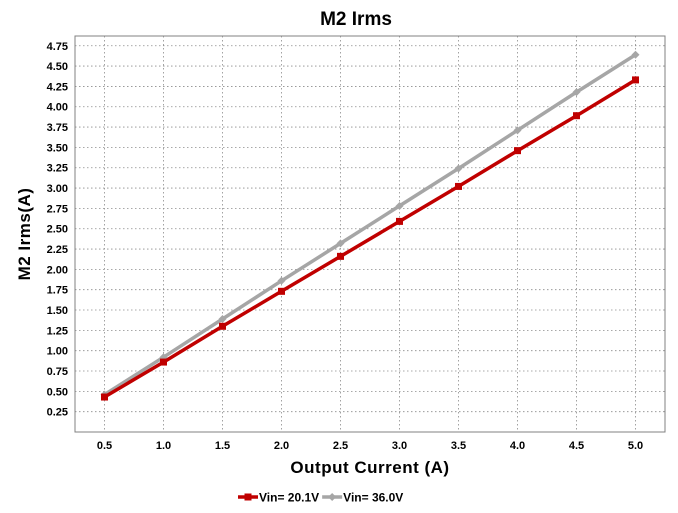 This screenshot has width=678, height=513. I want to click on y-tick-label: 2.50, so click(57, 230).